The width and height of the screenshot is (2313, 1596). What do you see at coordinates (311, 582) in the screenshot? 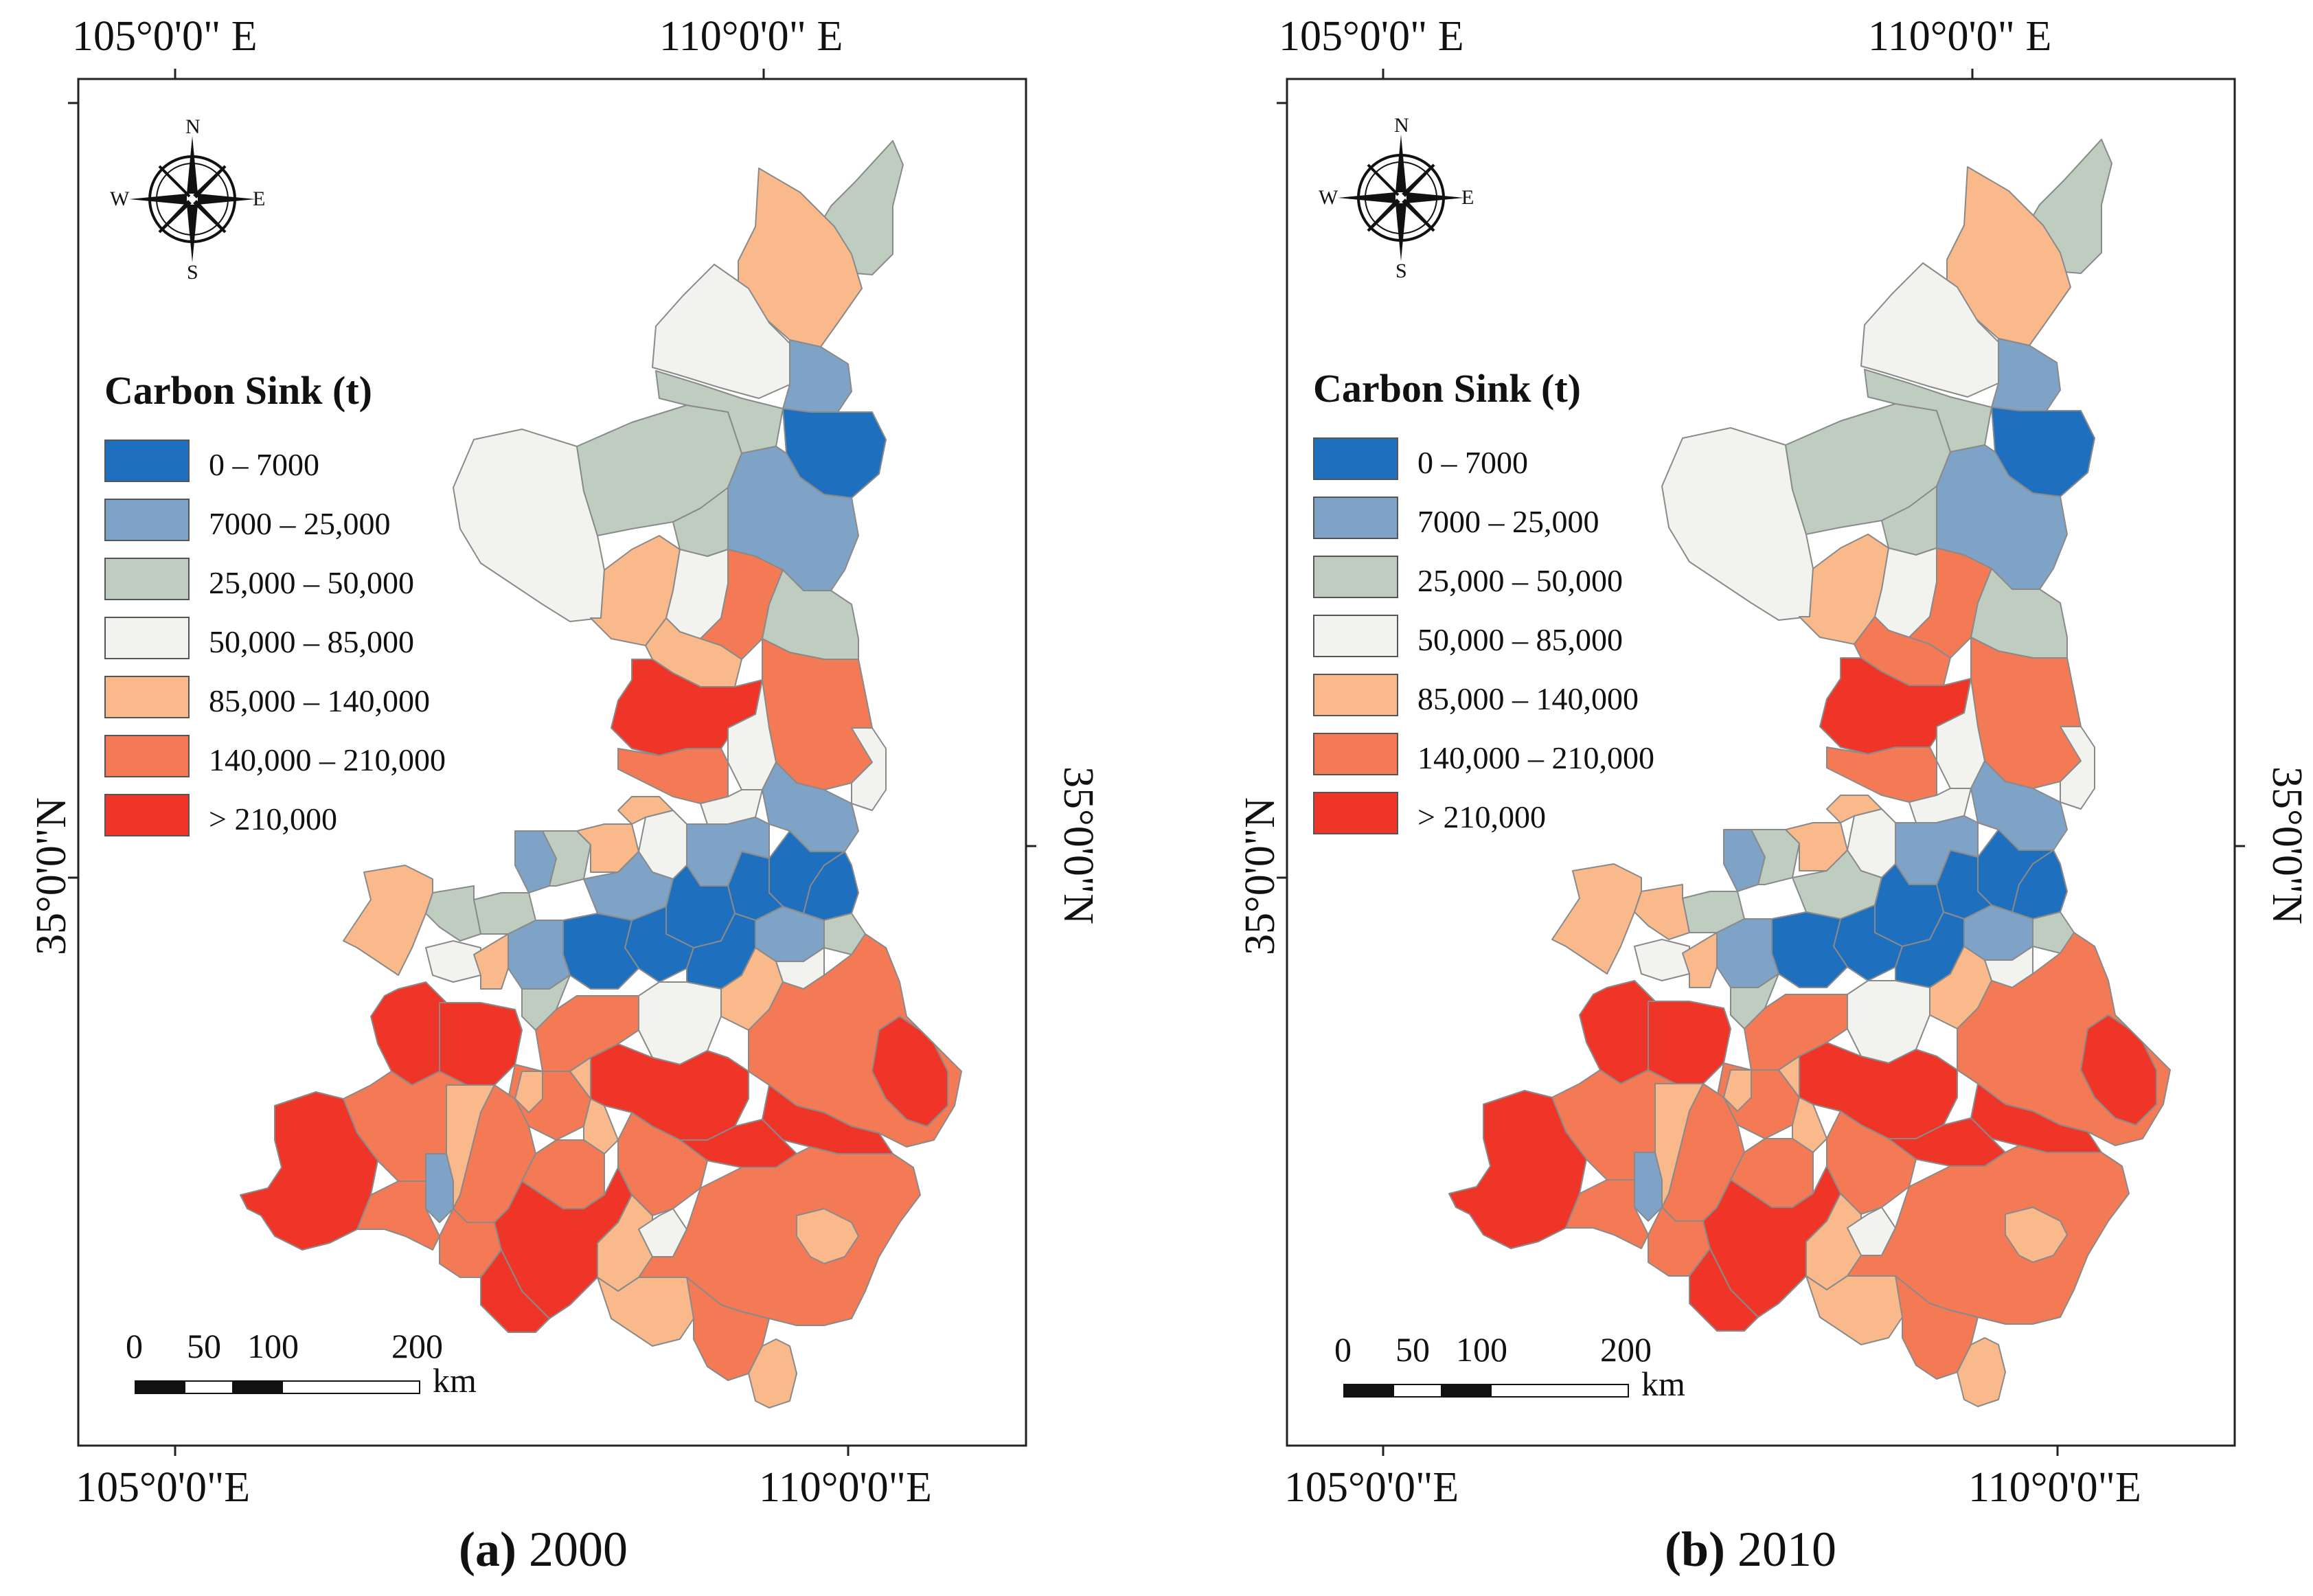
I see `legend-label: 25,000 – 50,000` at bounding box center [311, 582].